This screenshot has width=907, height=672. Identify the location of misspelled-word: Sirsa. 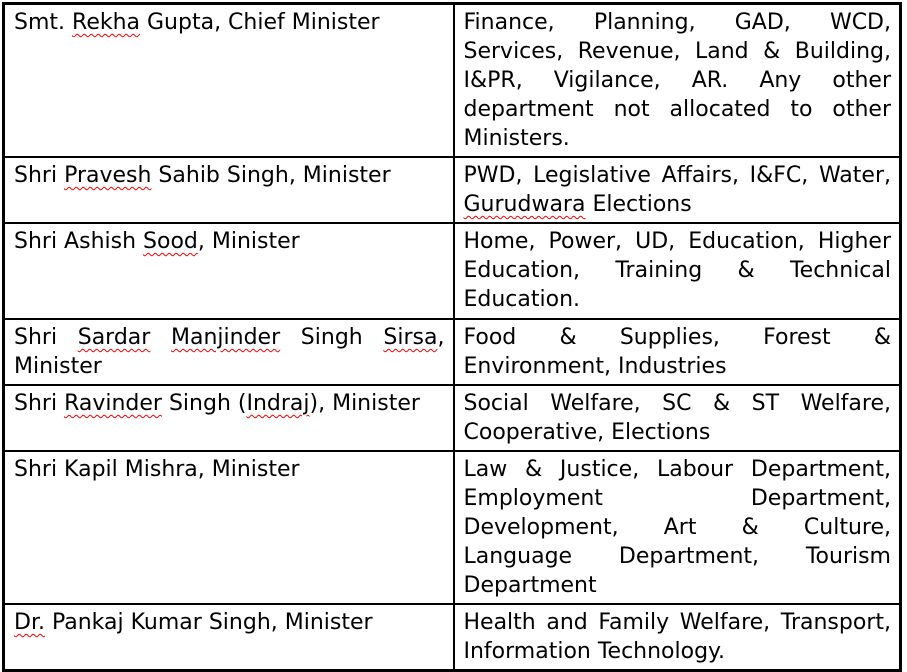
(410, 337).